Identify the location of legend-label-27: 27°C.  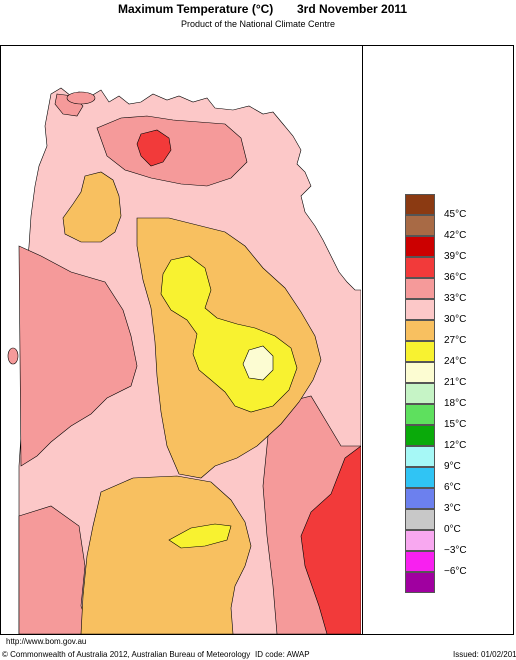
(455, 340).